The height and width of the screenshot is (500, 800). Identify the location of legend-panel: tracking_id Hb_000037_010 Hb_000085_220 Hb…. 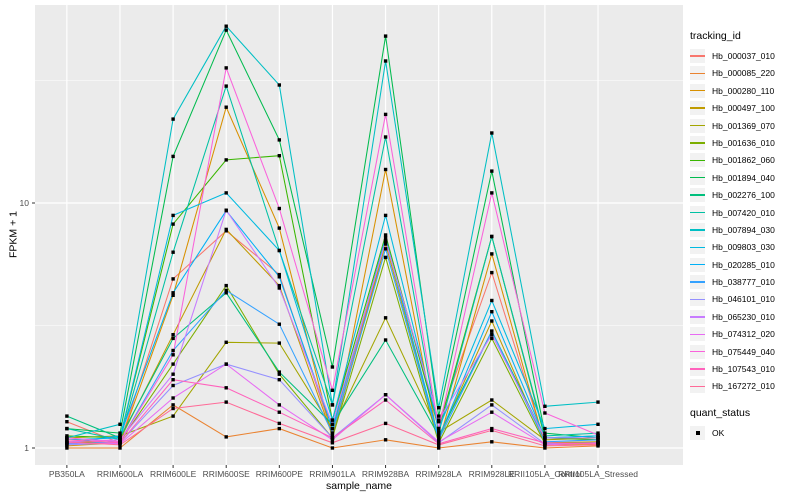
(745, 237).